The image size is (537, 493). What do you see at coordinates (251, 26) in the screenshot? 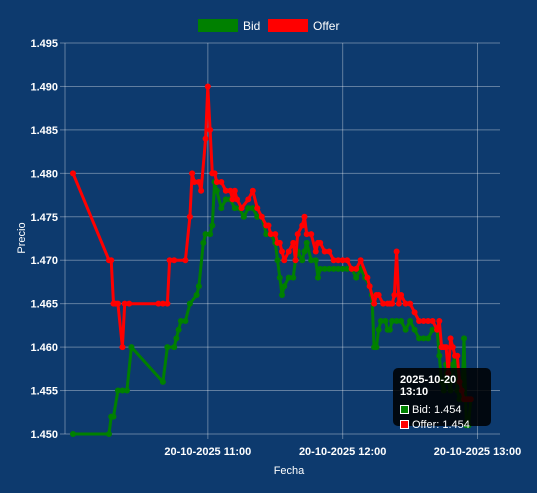
I see `legend-label-bid: Bid` at bounding box center [251, 26].